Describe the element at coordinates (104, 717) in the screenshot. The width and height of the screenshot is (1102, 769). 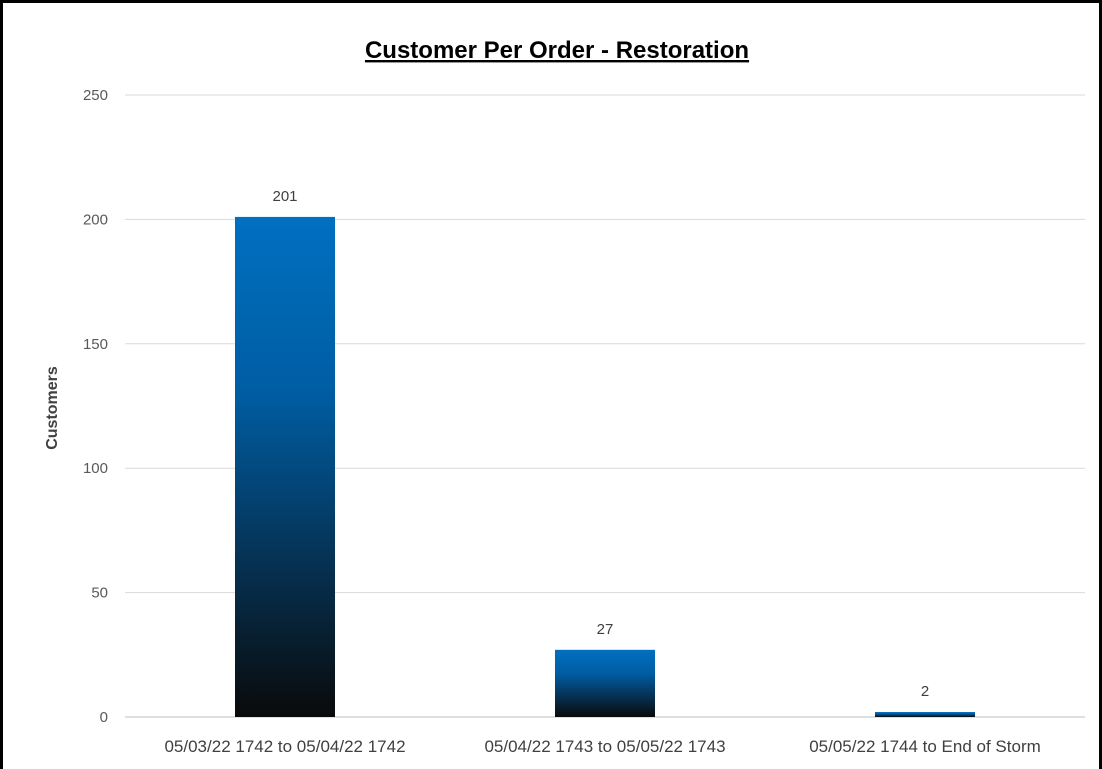
I see `y-tick-label: 0` at that location.